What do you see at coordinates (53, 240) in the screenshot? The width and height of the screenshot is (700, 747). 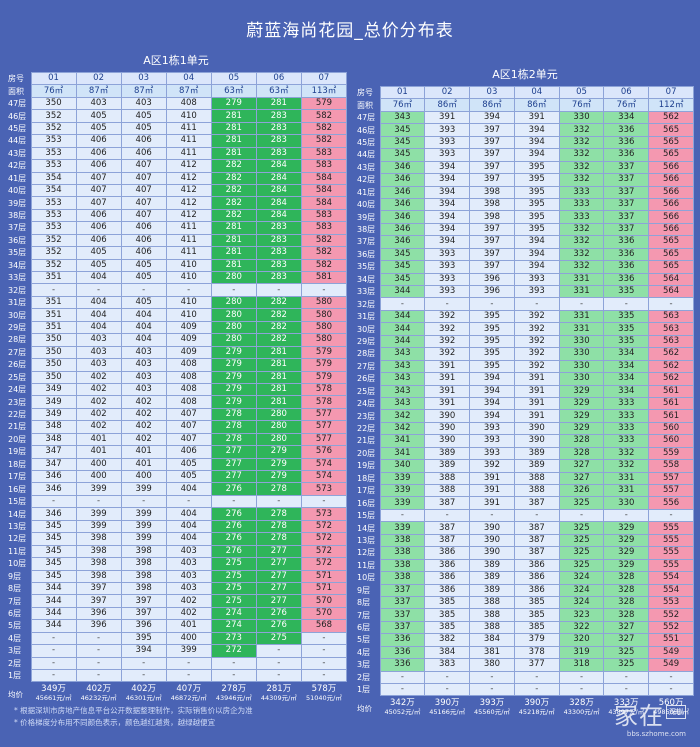 I see `price-cell: 352` at bounding box center [53, 240].